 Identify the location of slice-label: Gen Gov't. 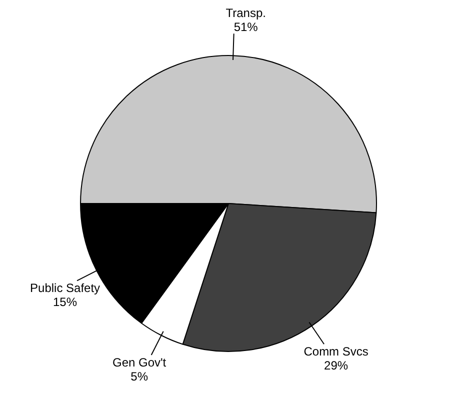
(139, 362).